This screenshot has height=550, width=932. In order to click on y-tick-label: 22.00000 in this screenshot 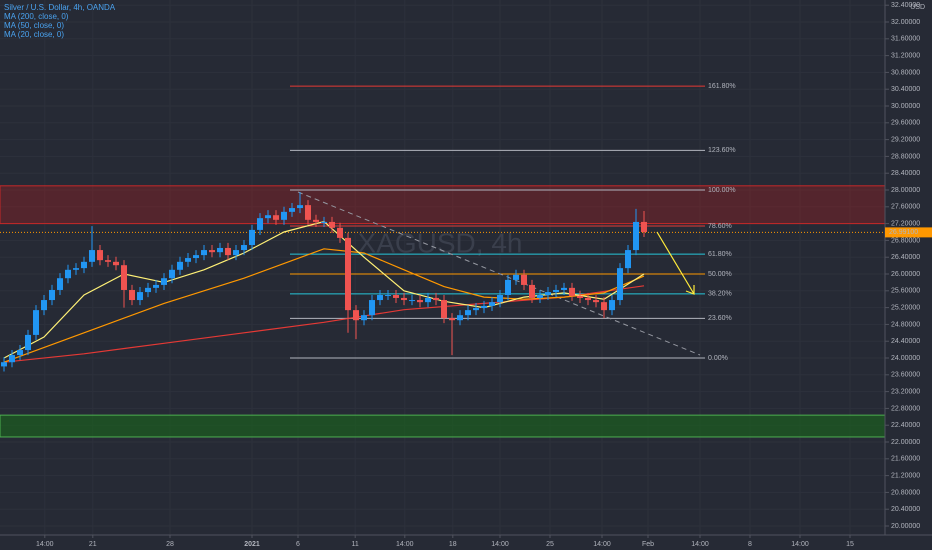, I will do `click(905, 442)`.